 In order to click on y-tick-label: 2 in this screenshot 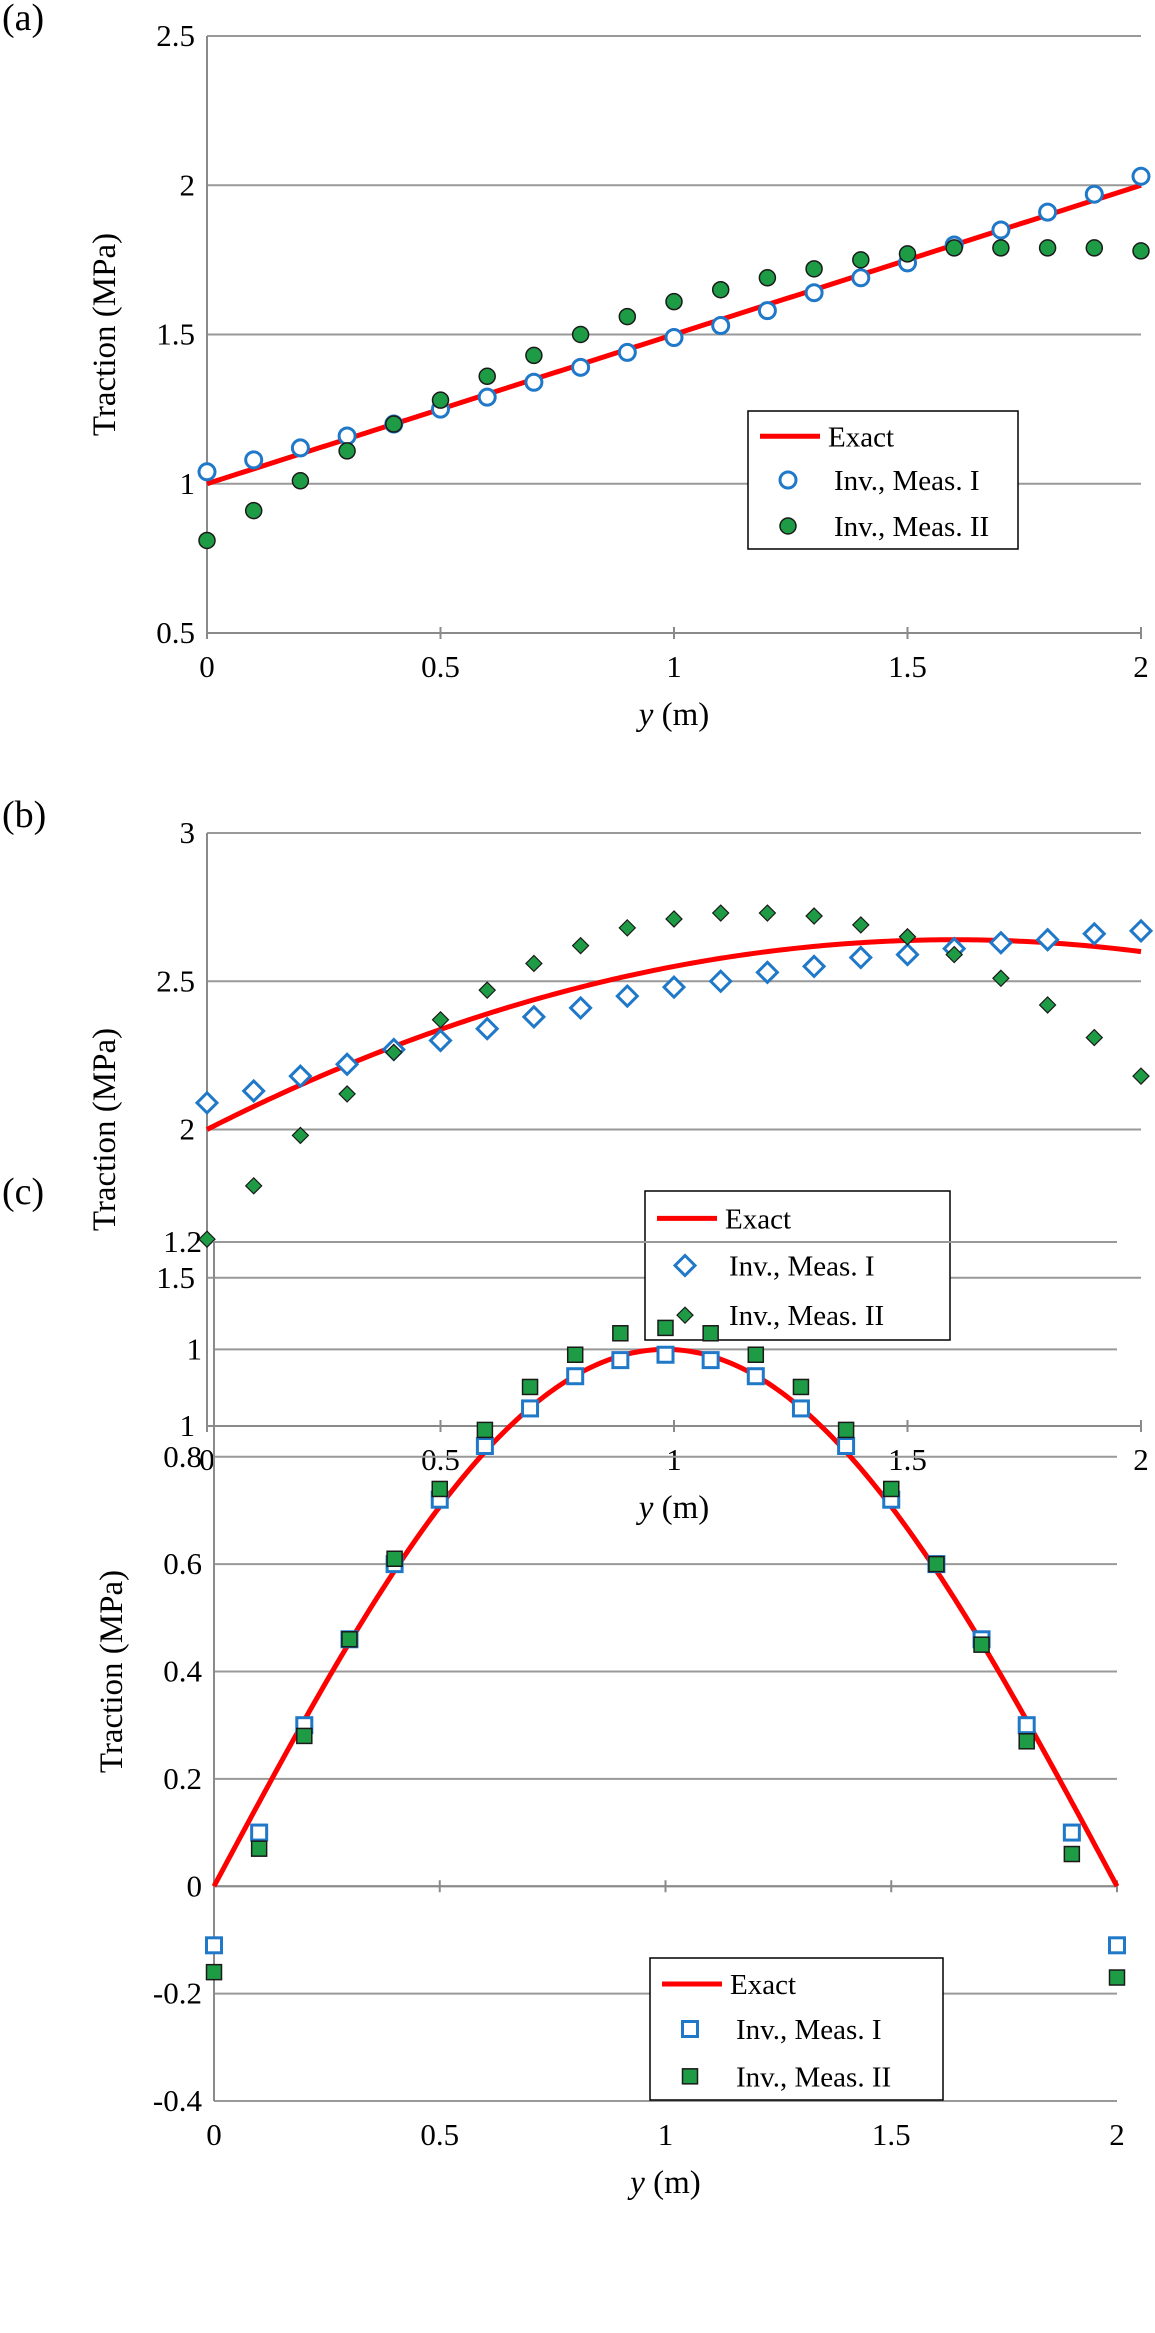, I will do `click(188, 1129)`.